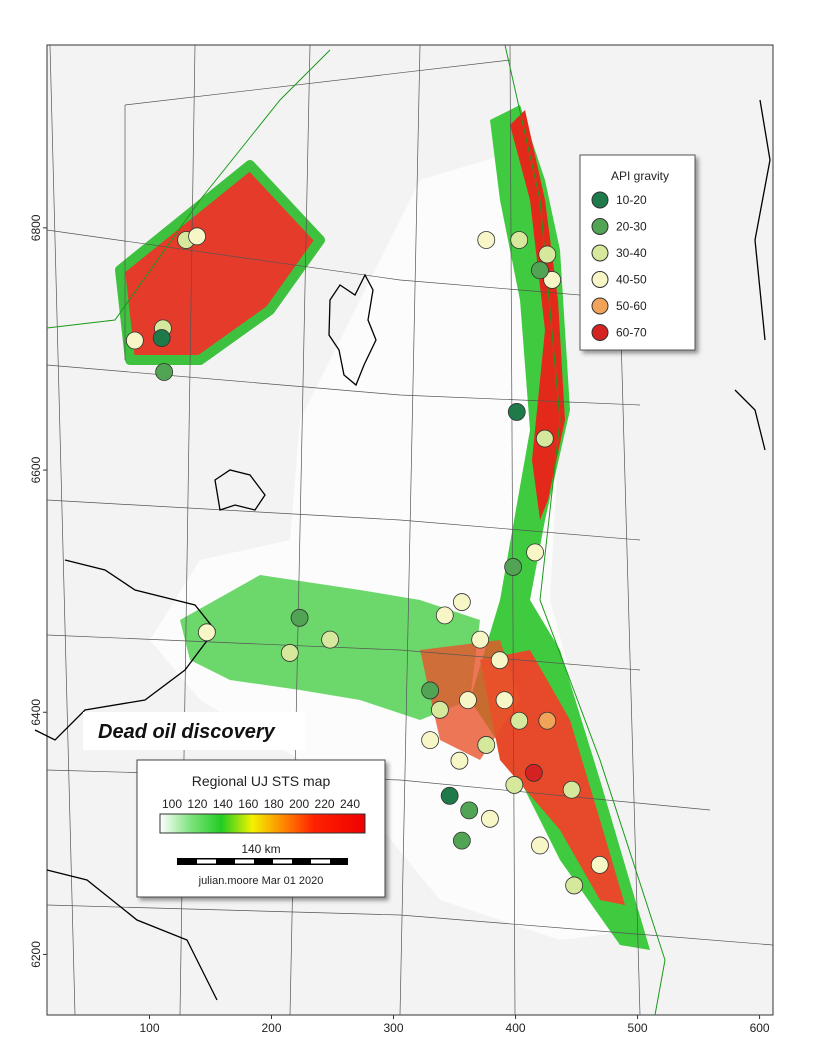 The height and width of the screenshot is (1064, 823). Describe the element at coordinates (631, 253) in the screenshot. I see `legend-label: 30-40` at that location.